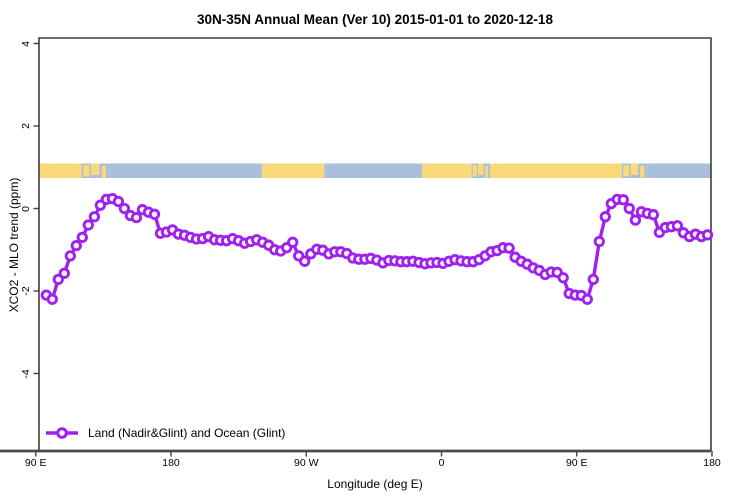  What do you see at coordinates (26, 126) in the screenshot?
I see `y-tick-label: 2` at bounding box center [26, 126].